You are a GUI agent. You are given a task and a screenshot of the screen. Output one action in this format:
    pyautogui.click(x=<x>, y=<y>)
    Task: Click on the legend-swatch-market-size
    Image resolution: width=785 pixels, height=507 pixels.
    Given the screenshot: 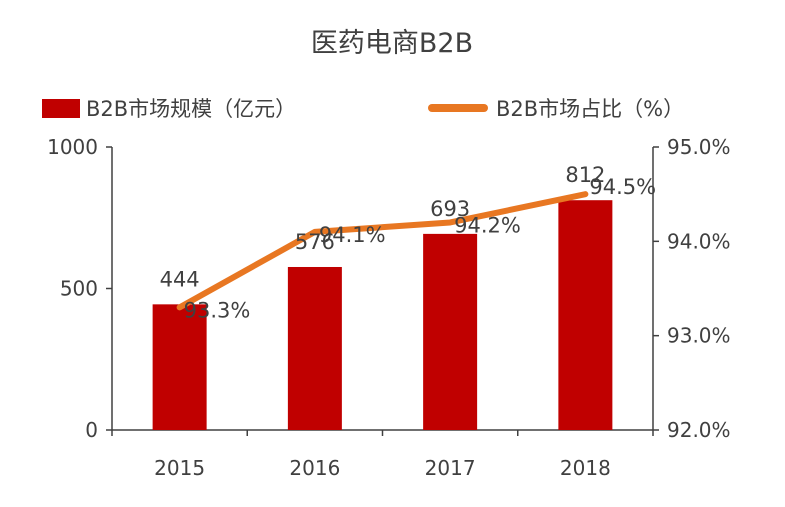 What is the action you would take?
    pyautogui.click(x=61, y=108)
    